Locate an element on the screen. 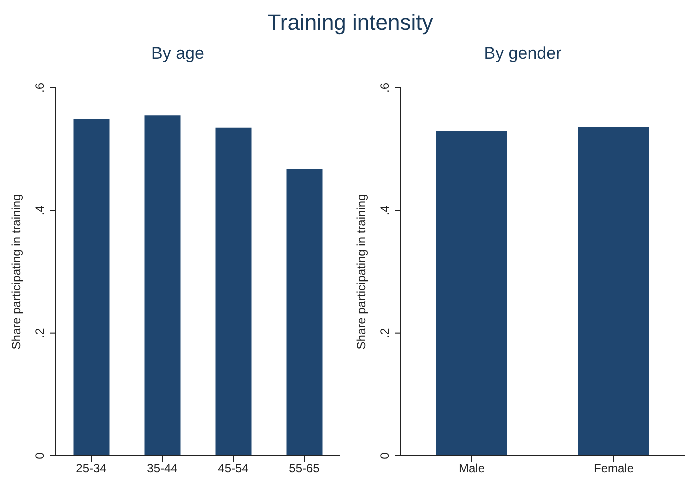  x-tick-label: 45-54 is located at coordinates (234, 469).